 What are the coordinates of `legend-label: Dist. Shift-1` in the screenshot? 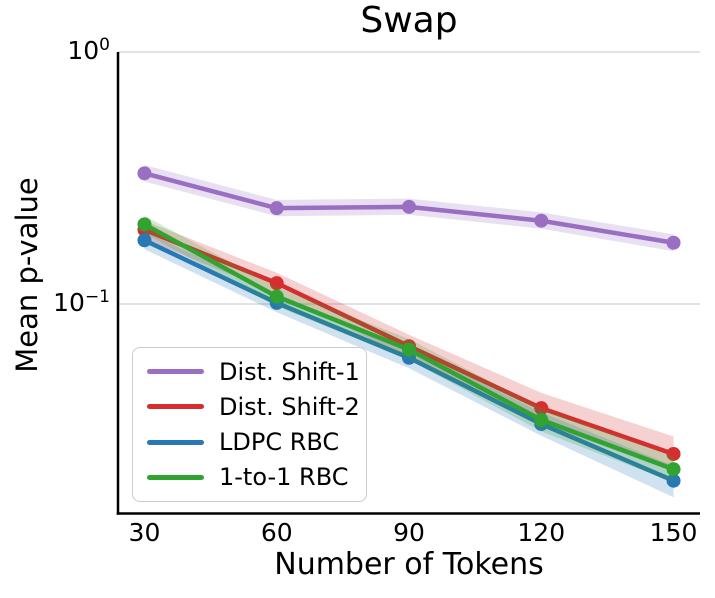 It's located at (289, 371).